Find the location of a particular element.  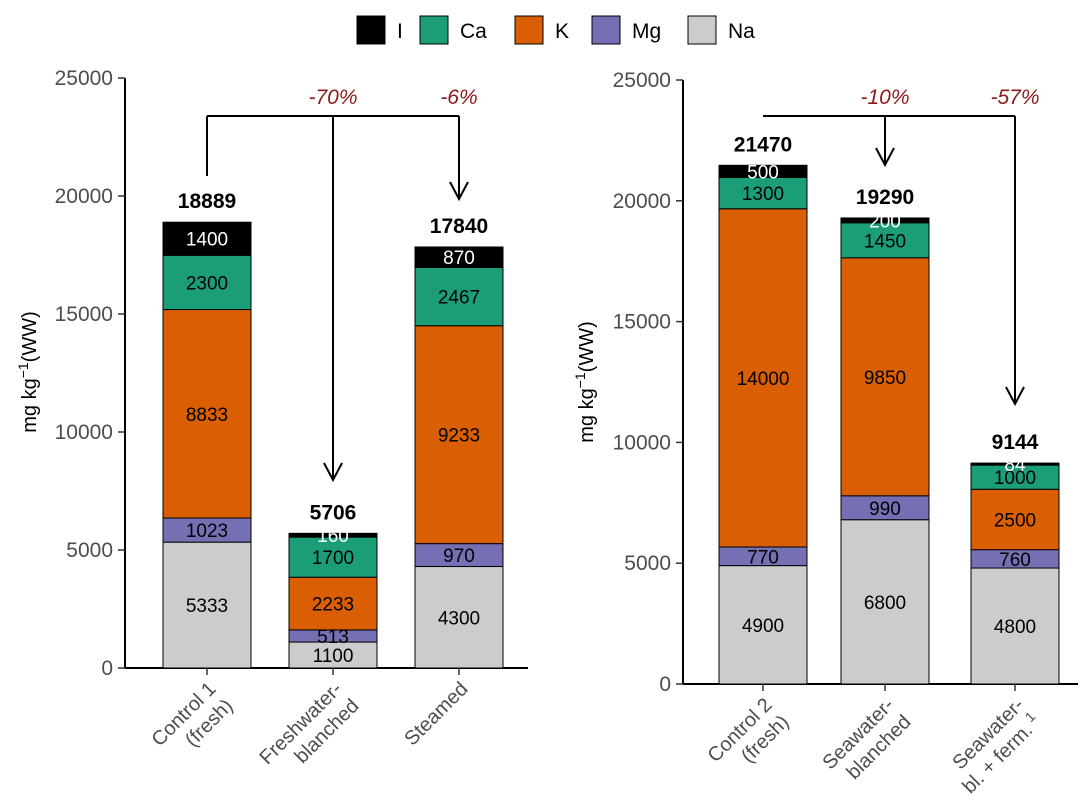

segment-label-i: 160 is located at coordinates (333, 536).